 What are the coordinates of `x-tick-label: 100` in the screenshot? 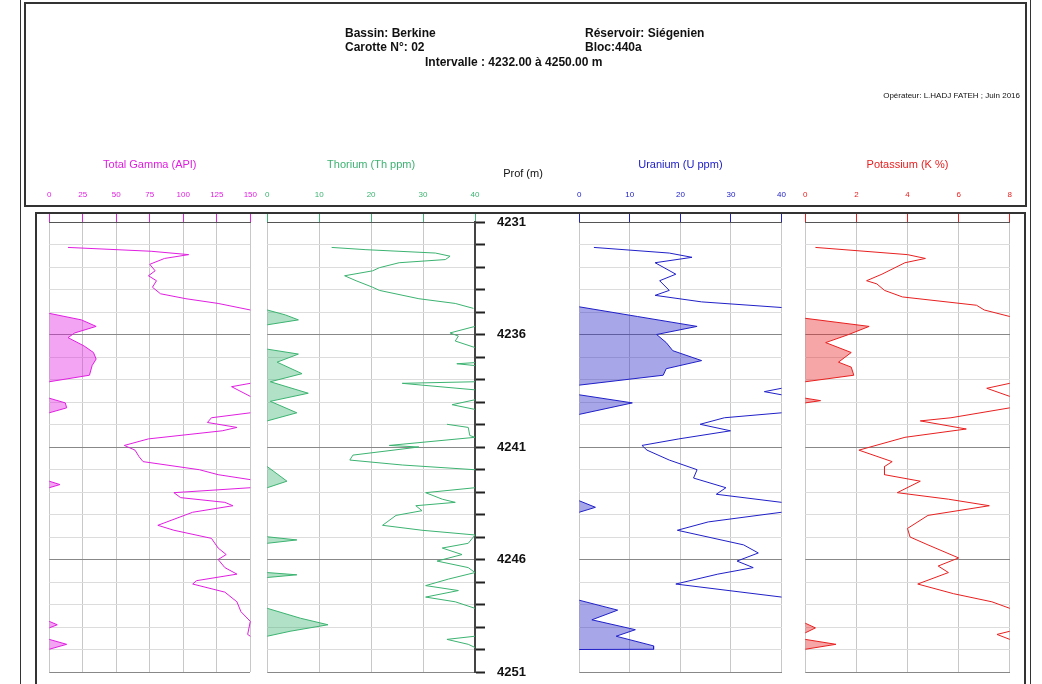 It's located at (183, 195).